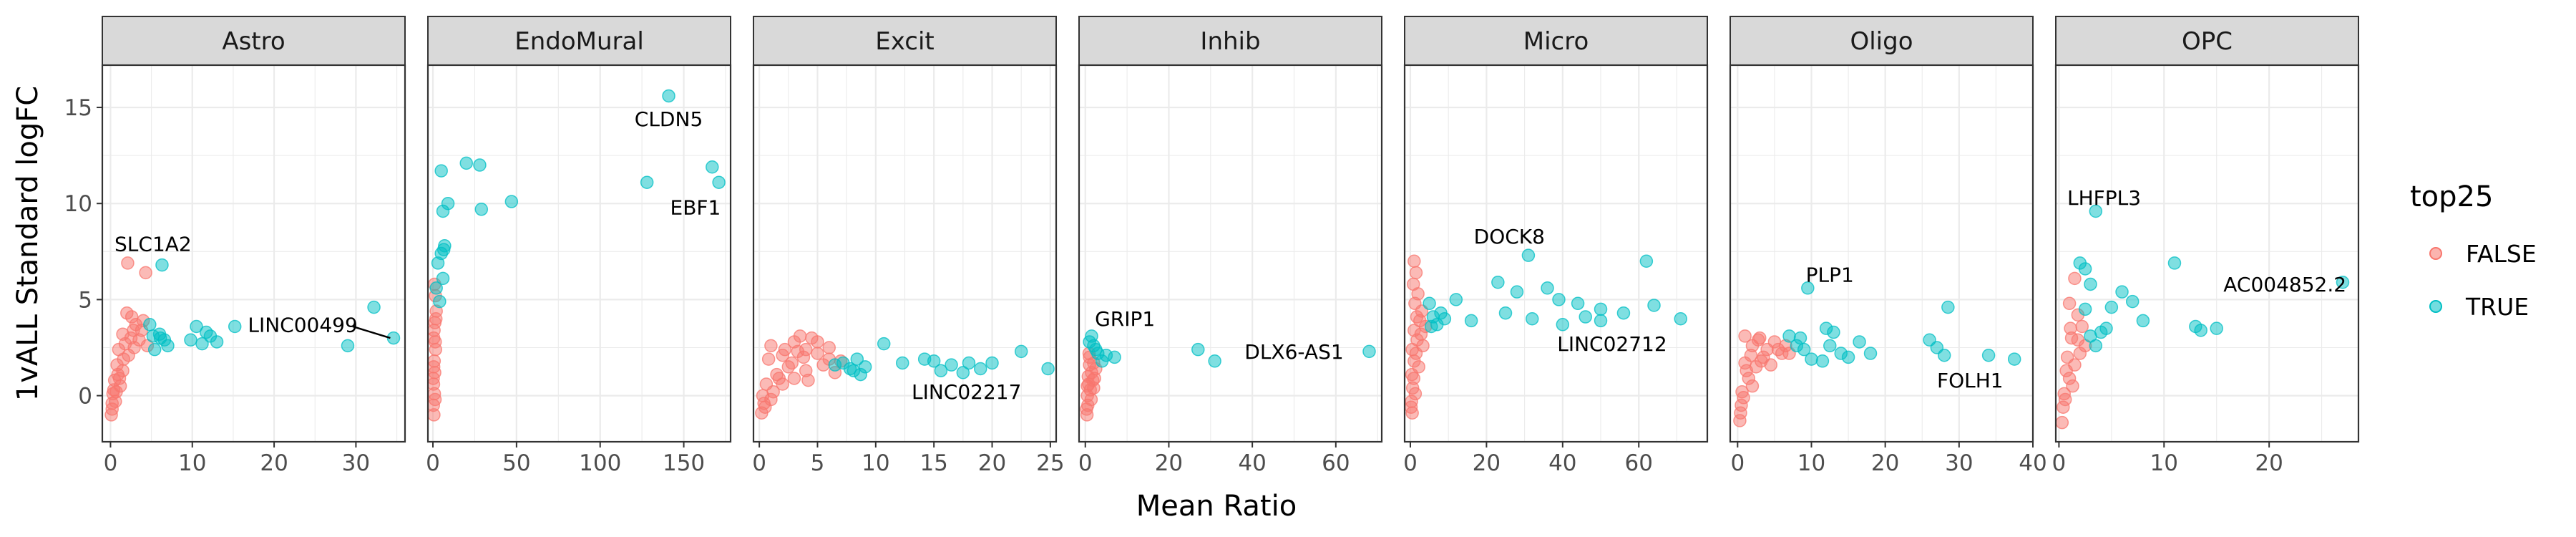 Image resolution: width=2576 pixels, height=537 pixels. What do you see at coordinates (908, 246) in the screenshot?
I see `facet-panel-excit: Excit LINC02217 0 5 10 15 20 25` at bounding box center [908, 246].